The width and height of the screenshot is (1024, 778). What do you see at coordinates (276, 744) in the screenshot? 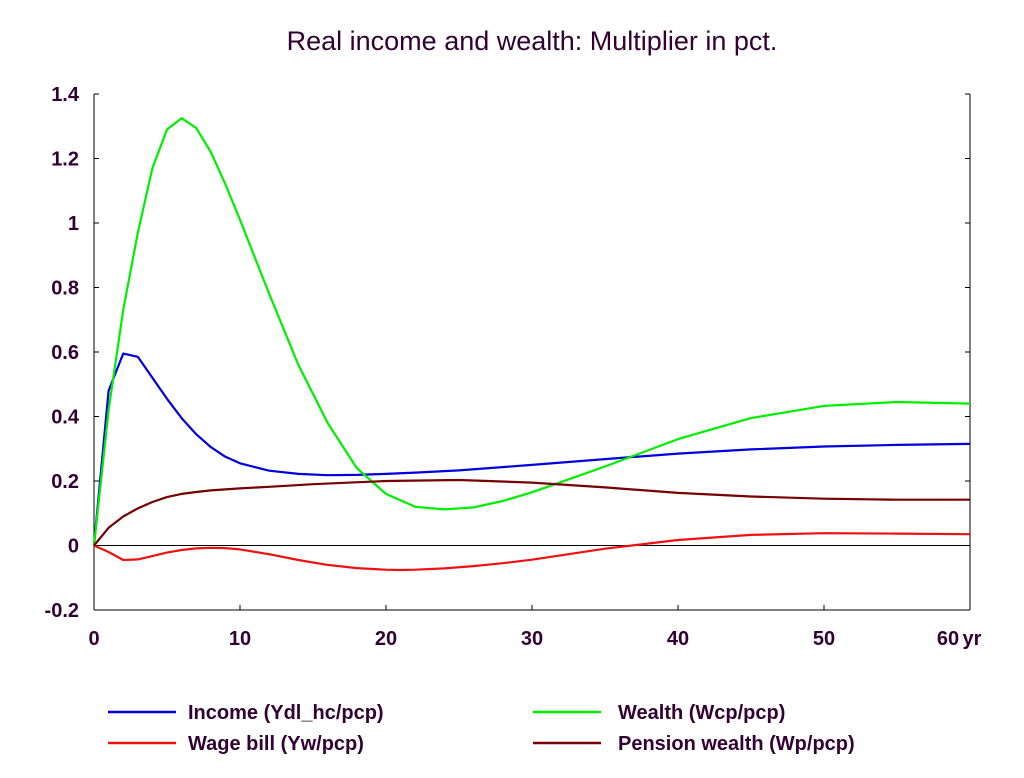
I see `legend-label-3: Wage bill (Yw/pcp)` at bounding box center [276, 744].